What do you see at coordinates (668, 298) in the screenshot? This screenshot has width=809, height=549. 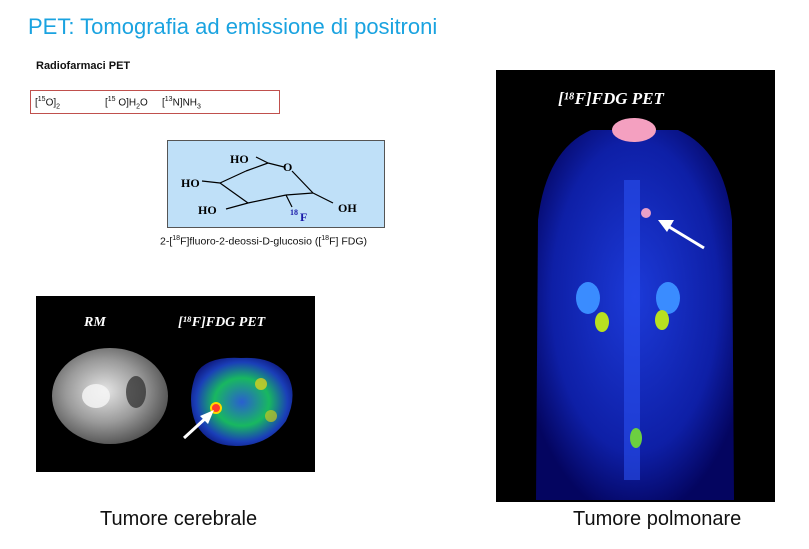 I see `right-kidney` at bounding box center [668, 298].